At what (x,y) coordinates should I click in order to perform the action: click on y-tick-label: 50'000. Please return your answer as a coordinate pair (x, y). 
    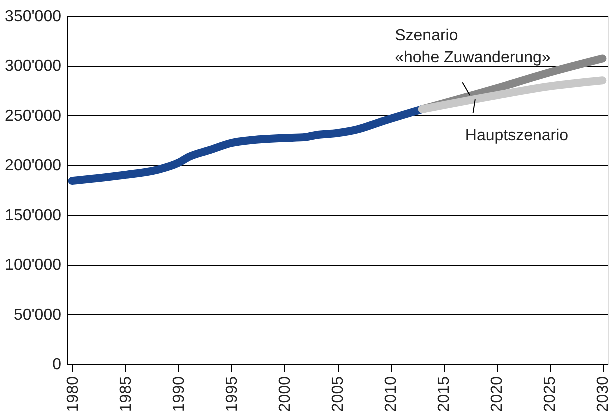
    Looking at the image, I should click on (38, 315).